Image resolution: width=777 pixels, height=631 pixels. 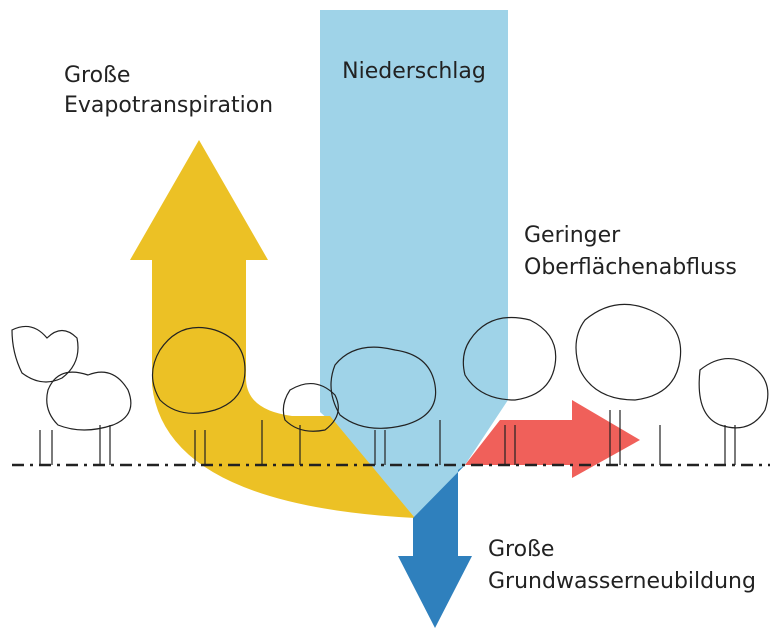 I want to click on evapotranspiration-label: Evapotranspiration, so click(x=168, y=105).